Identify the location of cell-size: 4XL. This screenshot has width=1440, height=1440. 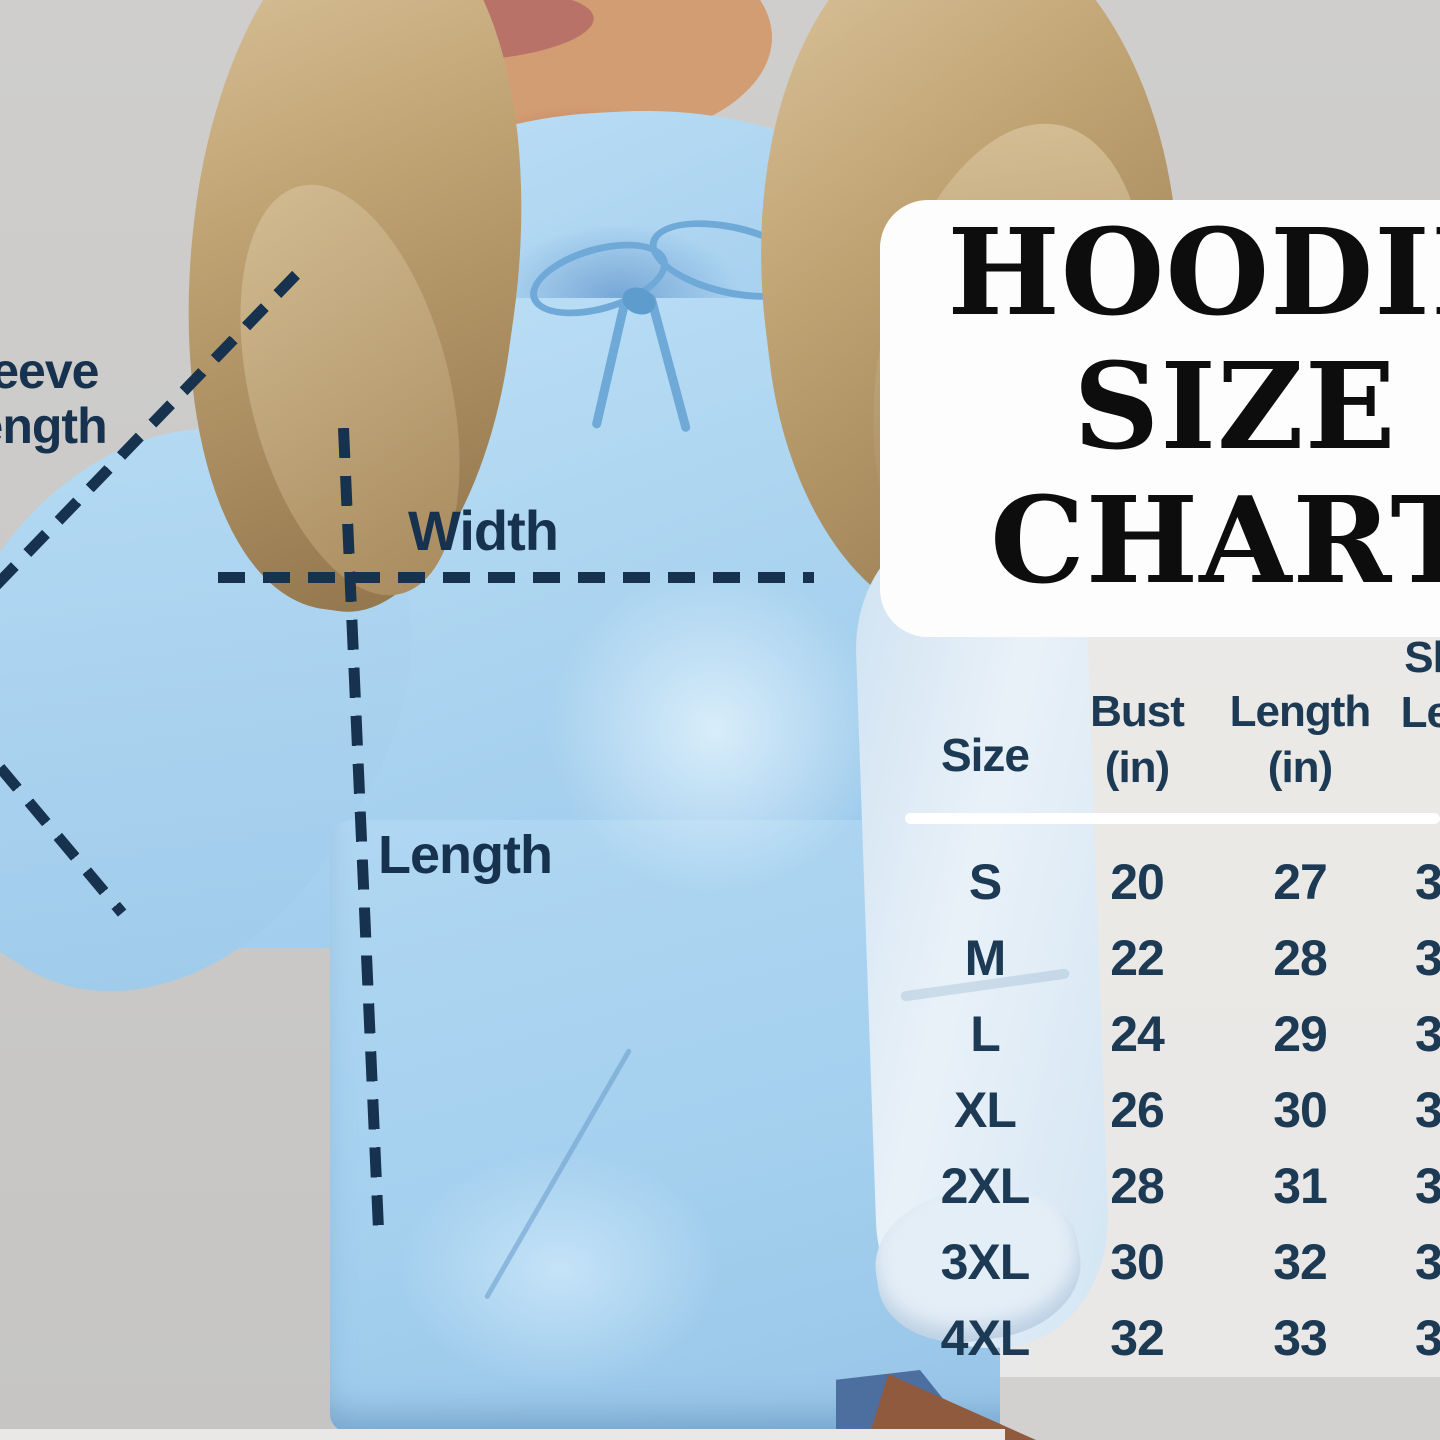
(985, 1338).